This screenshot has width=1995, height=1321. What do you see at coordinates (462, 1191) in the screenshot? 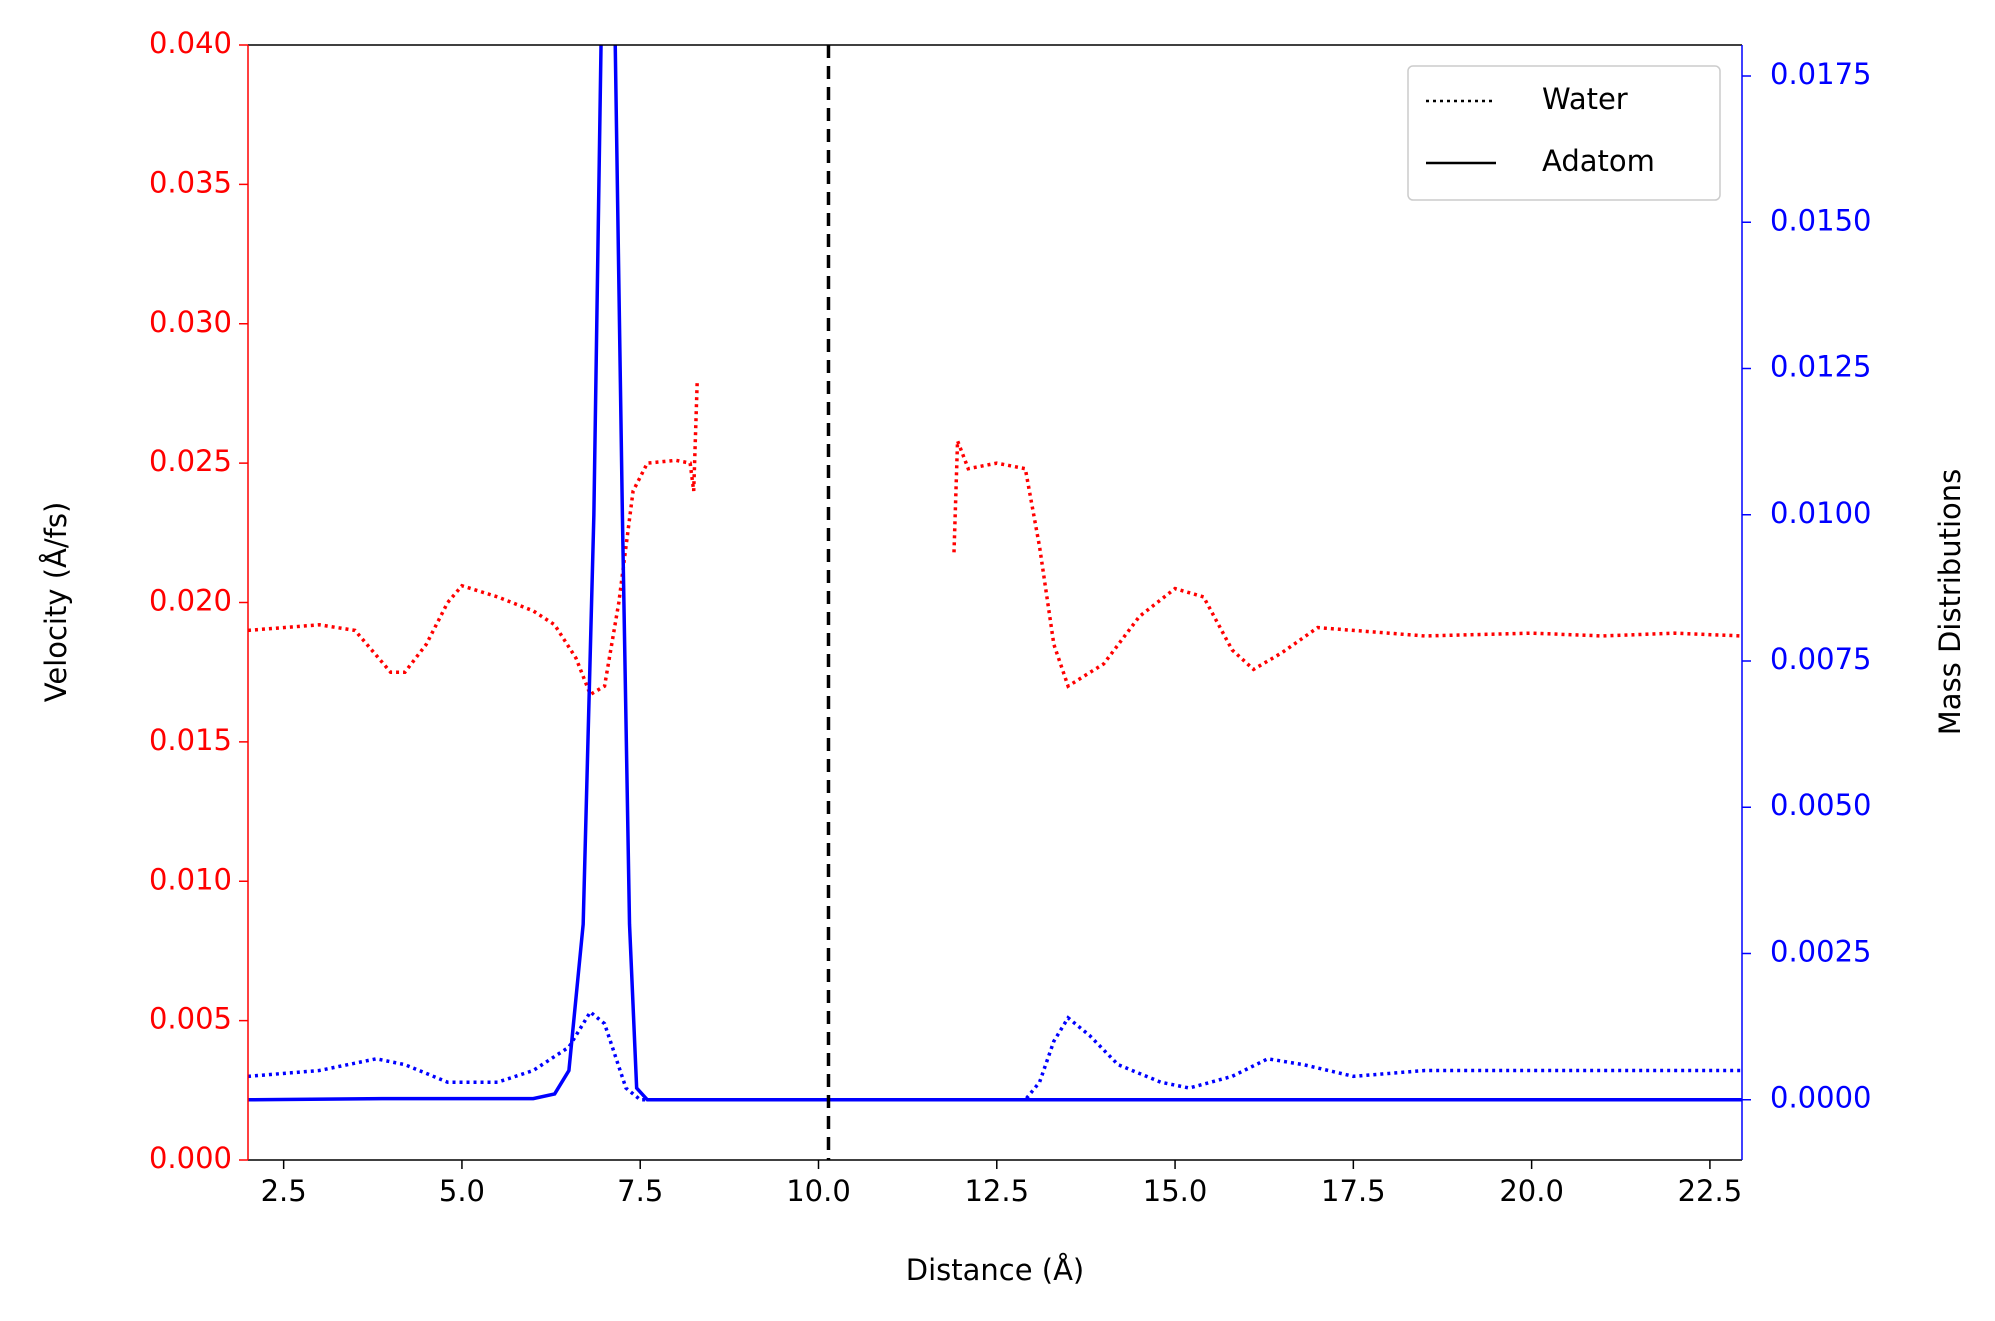
I see `x-tick-label: 5.0` at bounding box center [462, 1191].